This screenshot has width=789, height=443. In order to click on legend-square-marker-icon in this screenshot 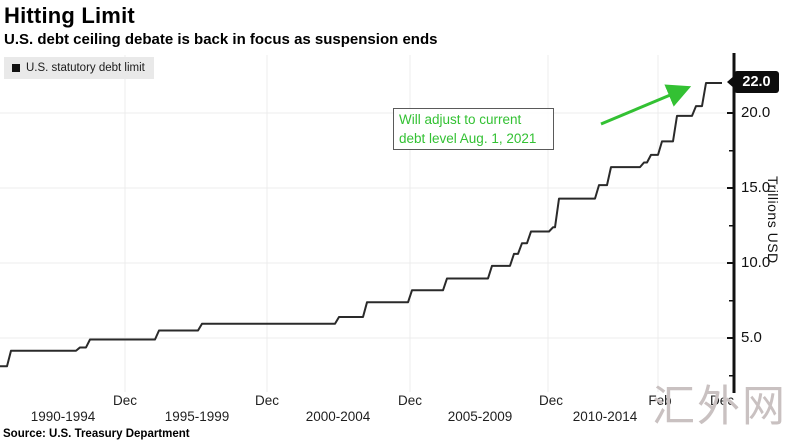, I will do `click(16, 68)`.